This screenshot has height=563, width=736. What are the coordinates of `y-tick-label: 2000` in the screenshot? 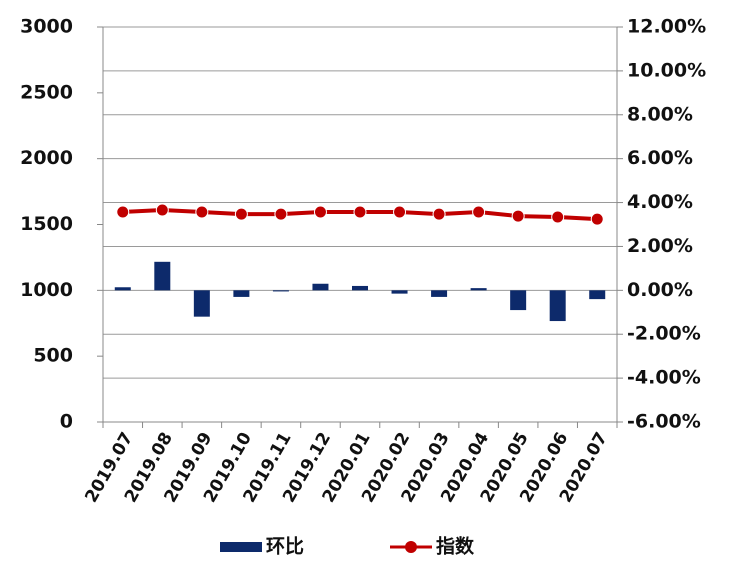 It's located at (46, 158).